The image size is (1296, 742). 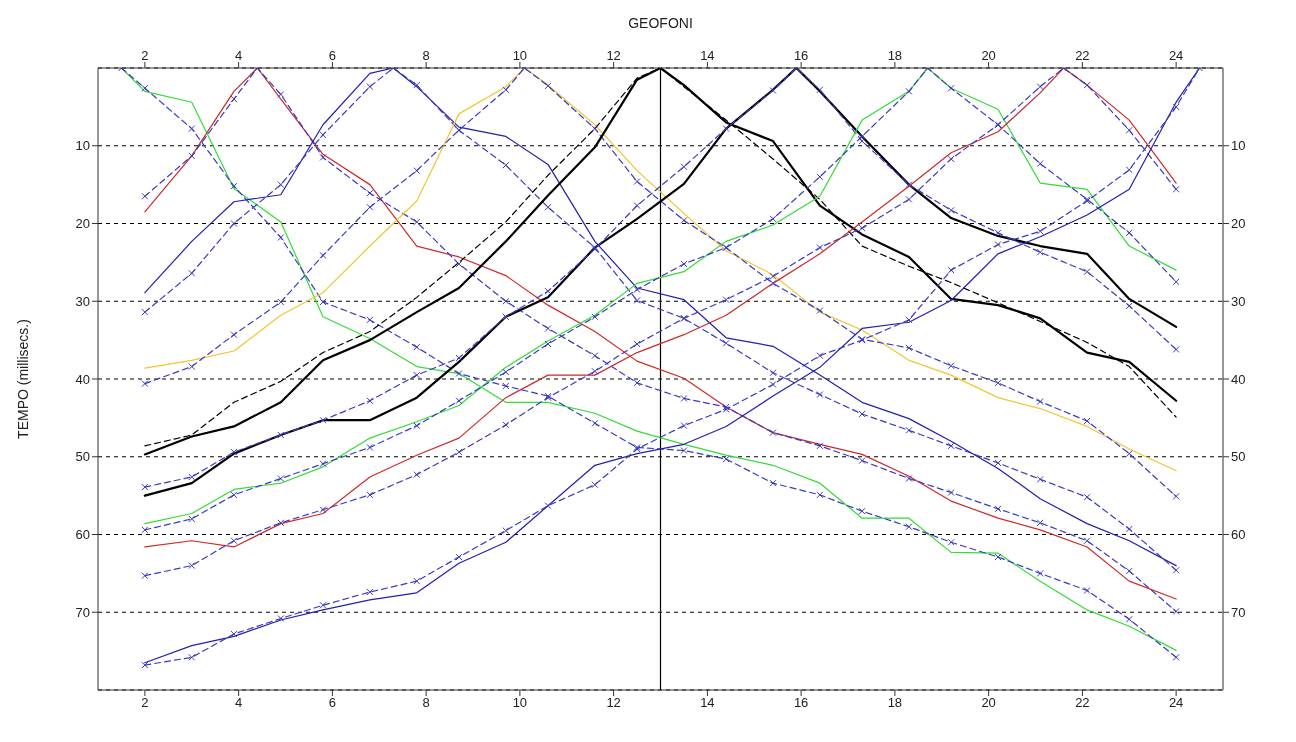 What do you see at coordinates (988, 703) in the screenshot?
I see `x2-tick-label: 20` at bounding box center [988, 703].